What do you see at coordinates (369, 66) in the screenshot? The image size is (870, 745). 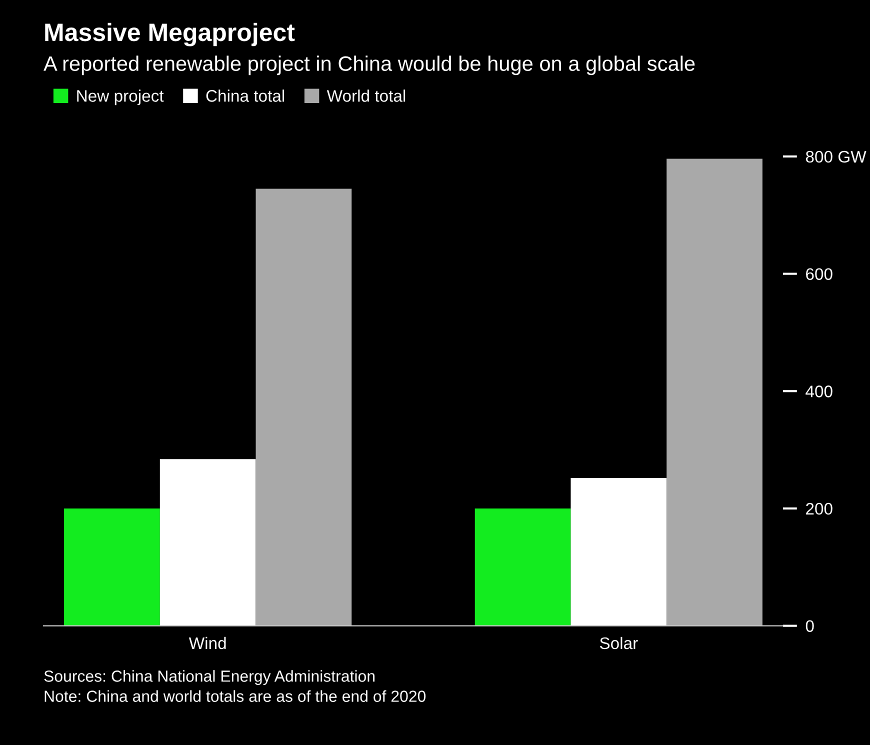 I see `chart-subtitle: A reported renewable project in China would be huge on a global scale` at bounding box center [369, 66].